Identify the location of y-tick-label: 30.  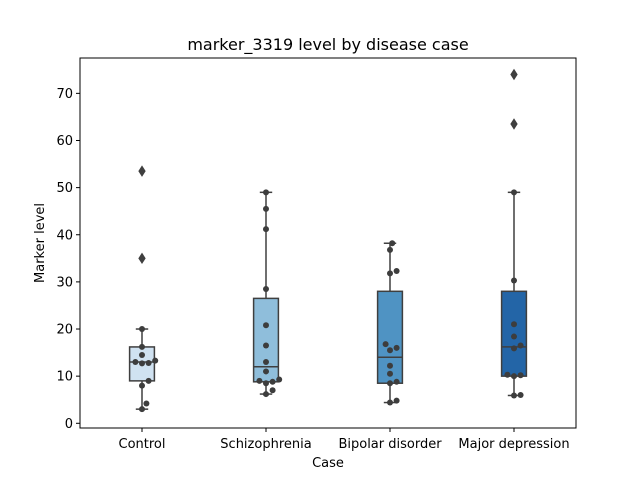
(64, 282).